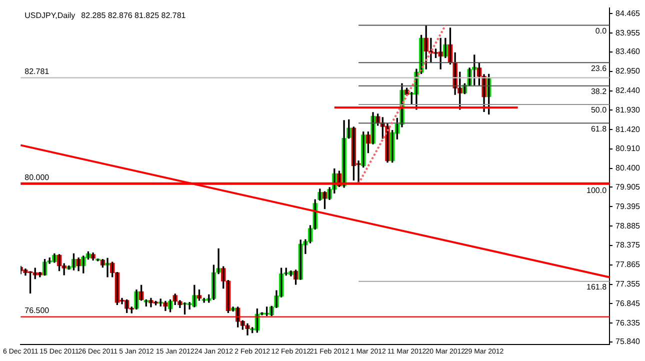 The height and width of the screenshot is (361, 645). I want to click on y-tick-label: 81.420, so click(628, 129).